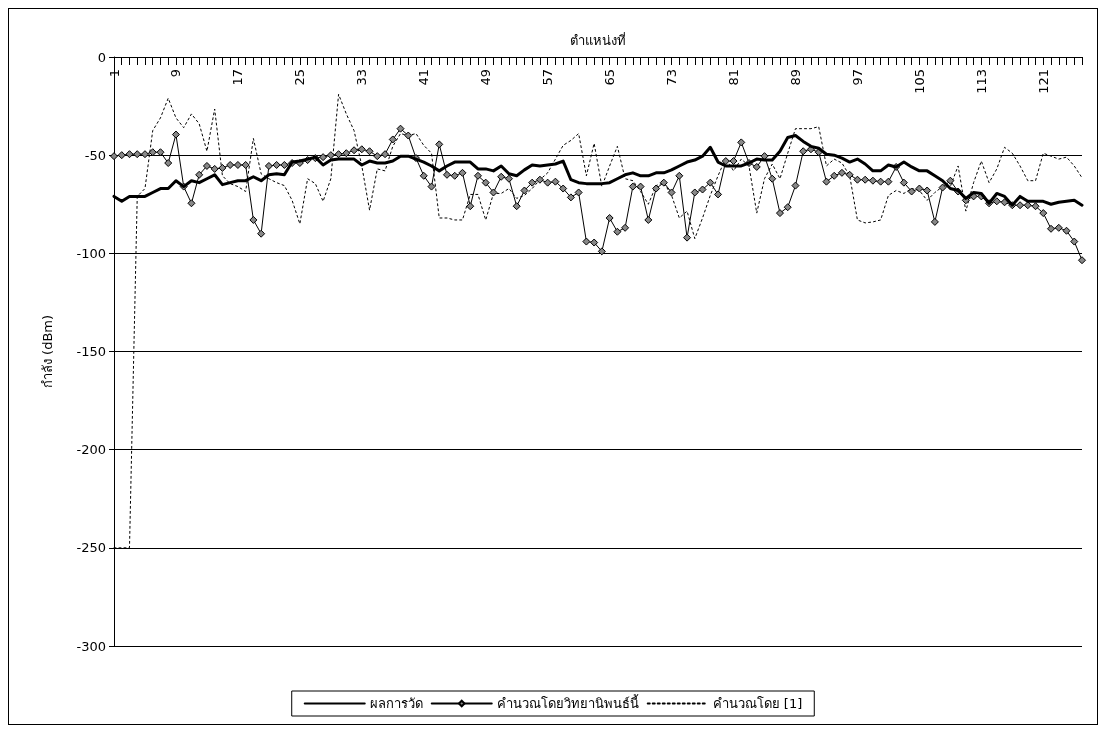 The width and height of the screenshot is (1106, 733). What do you see at coordinates (176, 73) in the screenshot?
I see `x-tick-label: 9` at bounding box center [176, 73].